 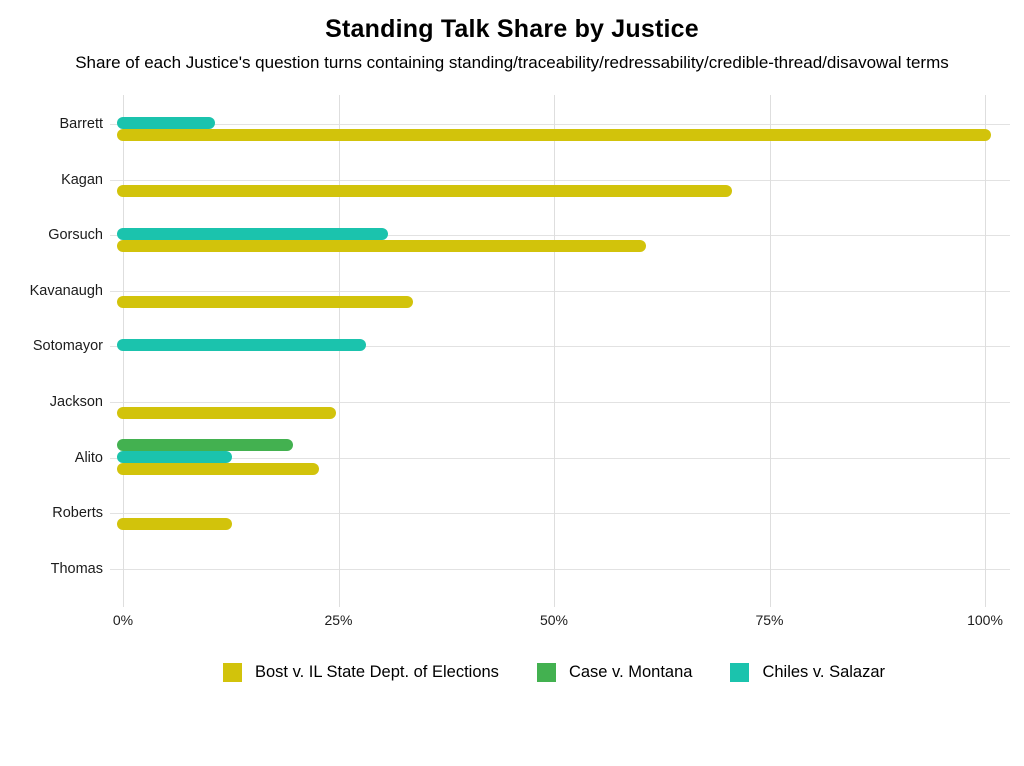 What do you see at coordinates (226, 413) in the screenshot?
I see `bar-jackson-series0` at bounding box center [226, 413].